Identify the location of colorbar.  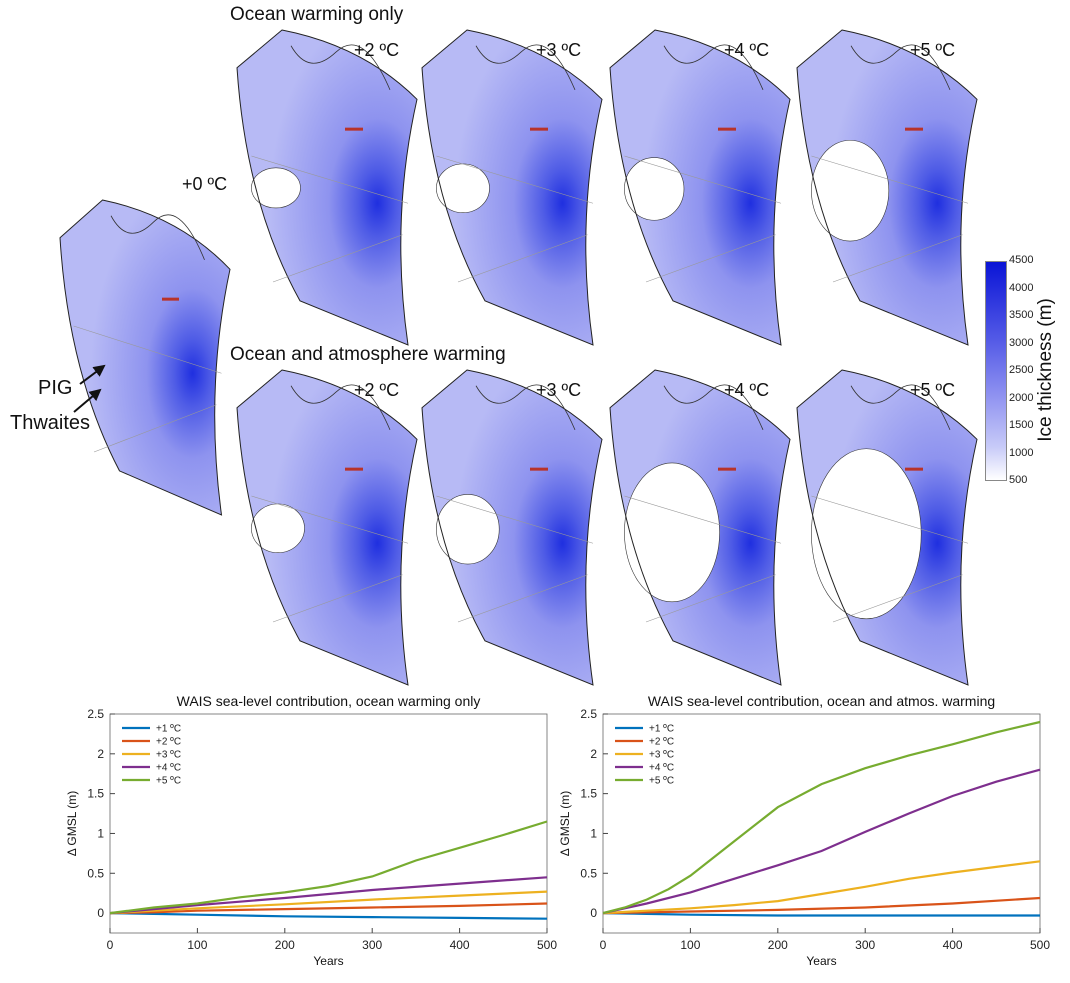
(996, 371).